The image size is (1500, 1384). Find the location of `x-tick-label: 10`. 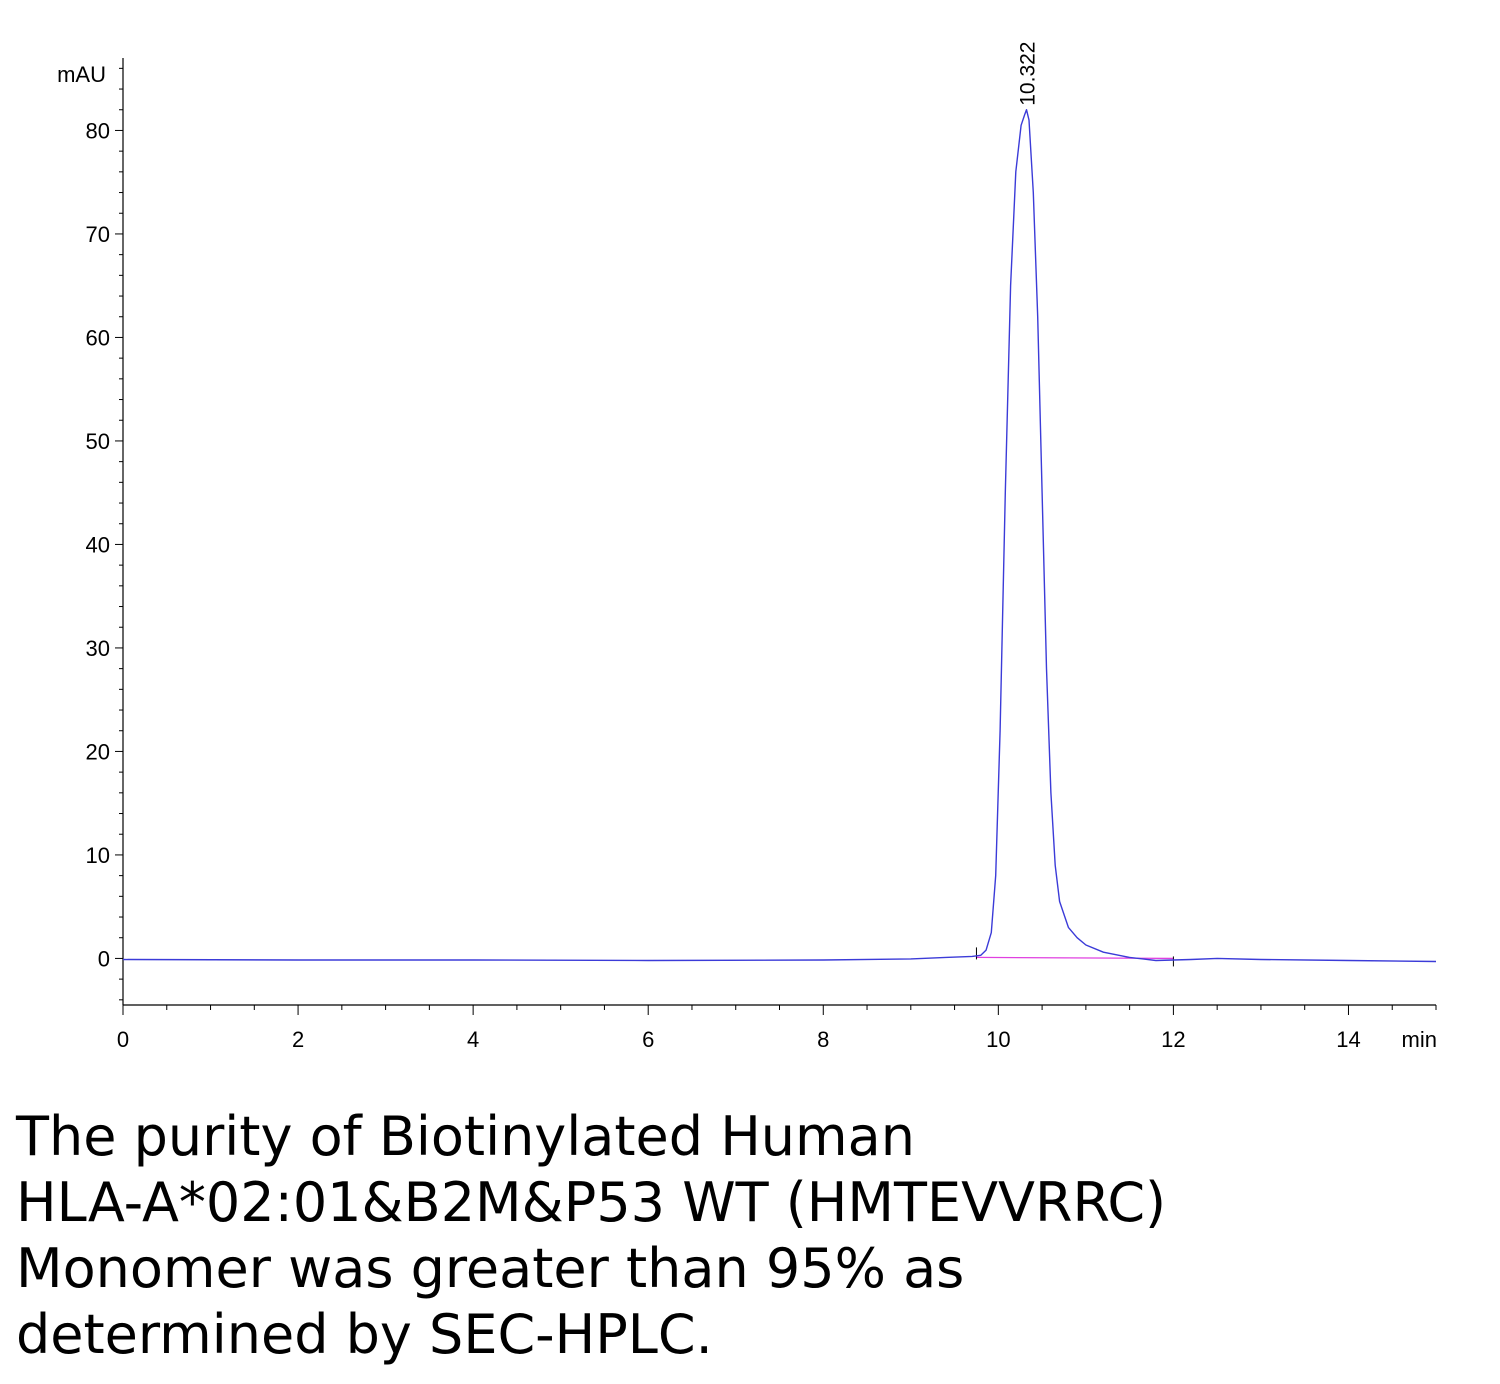

x-tick-label: 10 is located at coordinates (998, 1039).